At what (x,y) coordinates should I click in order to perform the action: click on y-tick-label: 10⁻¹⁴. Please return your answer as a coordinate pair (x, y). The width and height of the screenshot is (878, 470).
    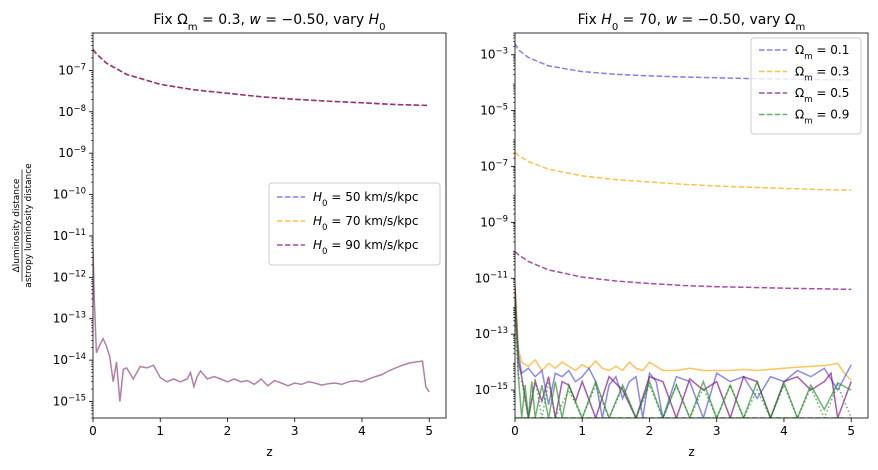
    Looking at the image, I should click on (69, 359).